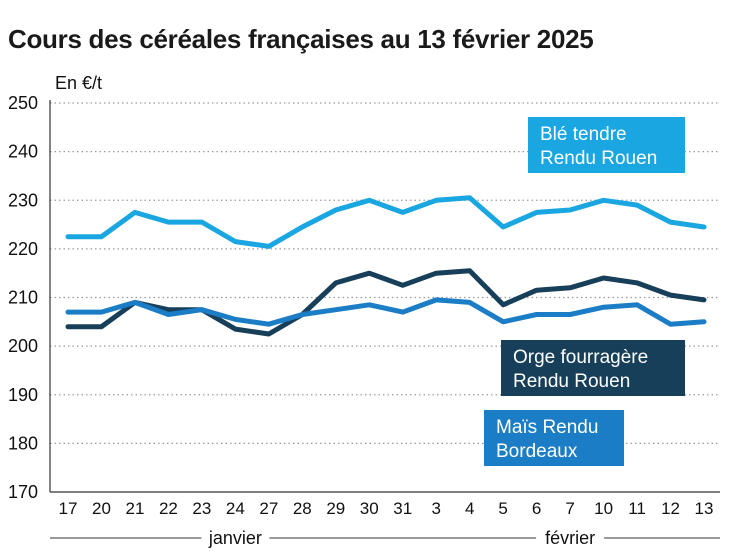 The height and width of the screenshot is (558, 747). What do you see at coordinates (235, 538) in the screenshot?
I see `month-label: janvier` at bounding box center [235, 538].